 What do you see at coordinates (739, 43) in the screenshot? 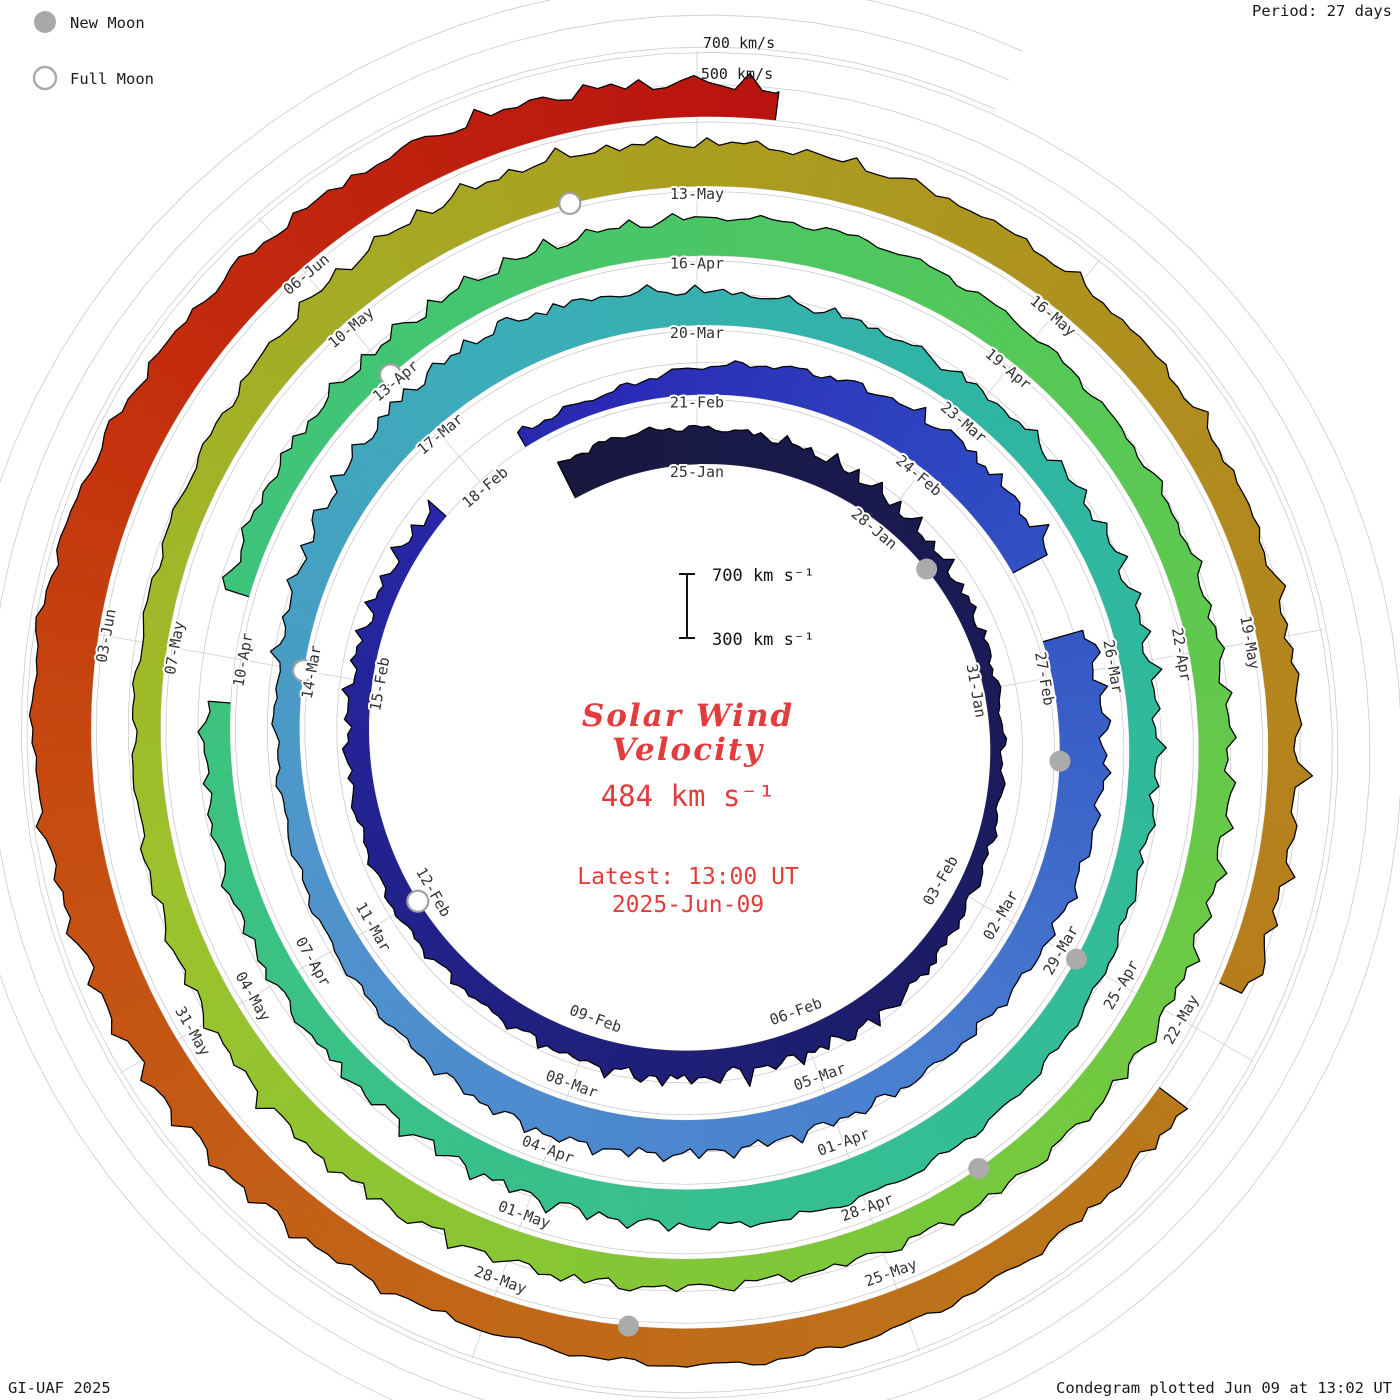
I see `top-scale-700-label: 700 km/s` at bounding box center [739, 43].